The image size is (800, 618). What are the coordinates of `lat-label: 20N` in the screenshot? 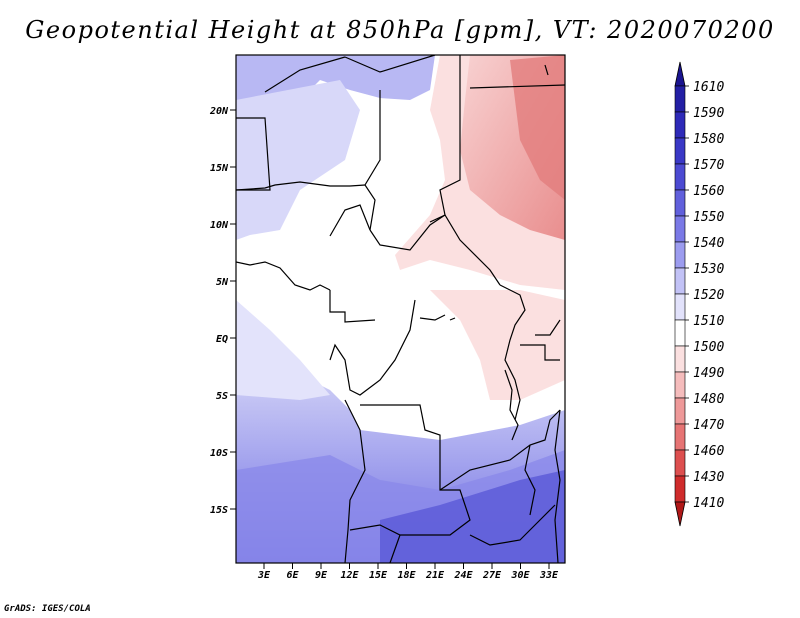 It's located at (219, 111).